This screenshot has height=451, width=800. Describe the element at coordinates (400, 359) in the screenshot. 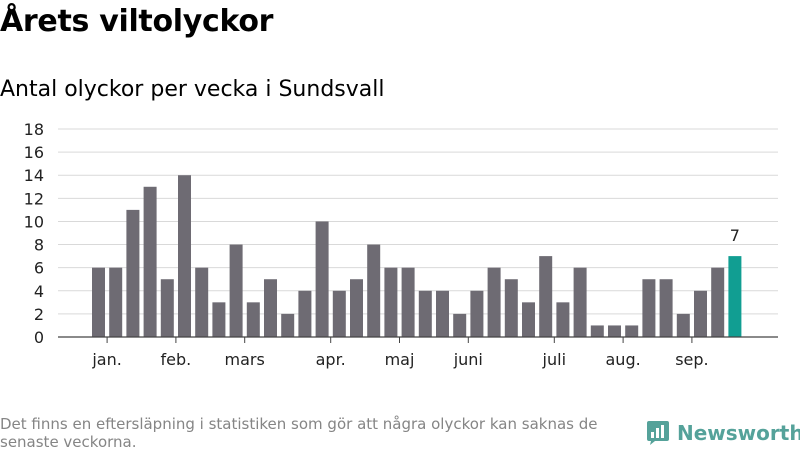

I see `x-tick-label: maj` at that location.